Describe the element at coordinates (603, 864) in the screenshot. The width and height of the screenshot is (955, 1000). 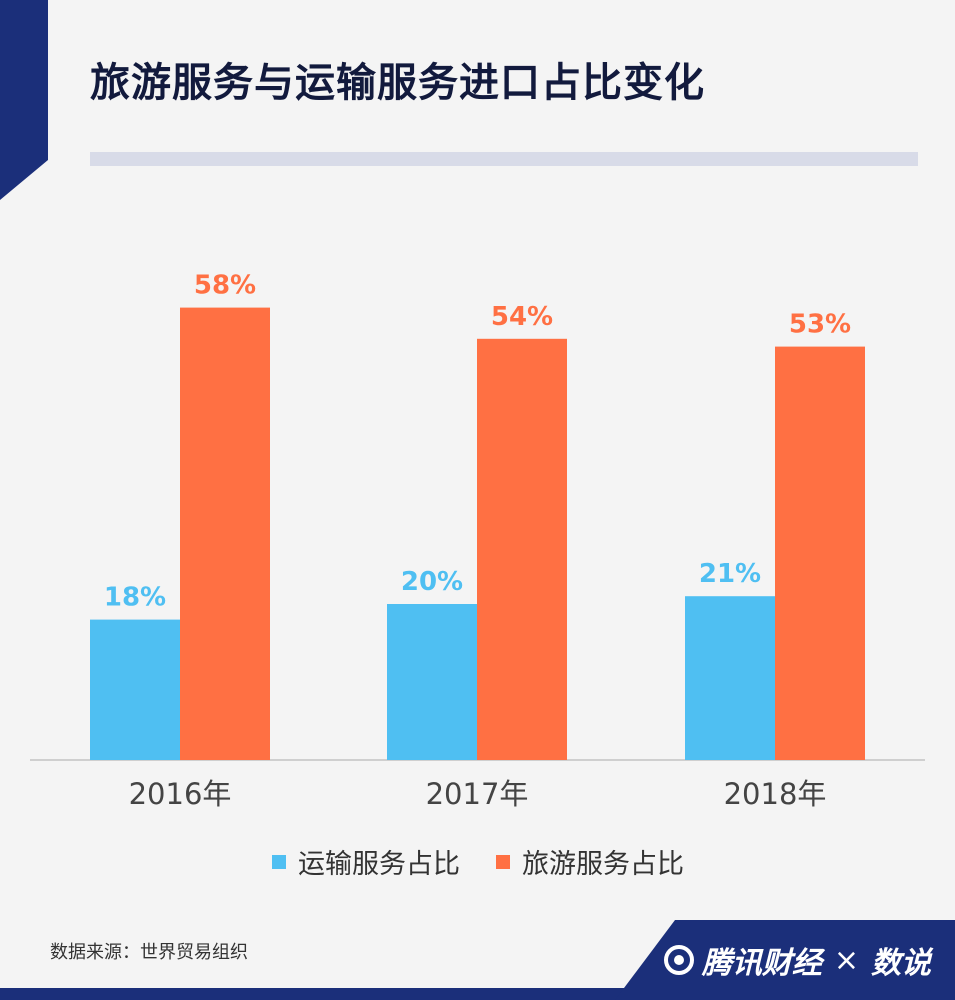
I see `legend-label-tourism: 旅游服务占比` at that location.